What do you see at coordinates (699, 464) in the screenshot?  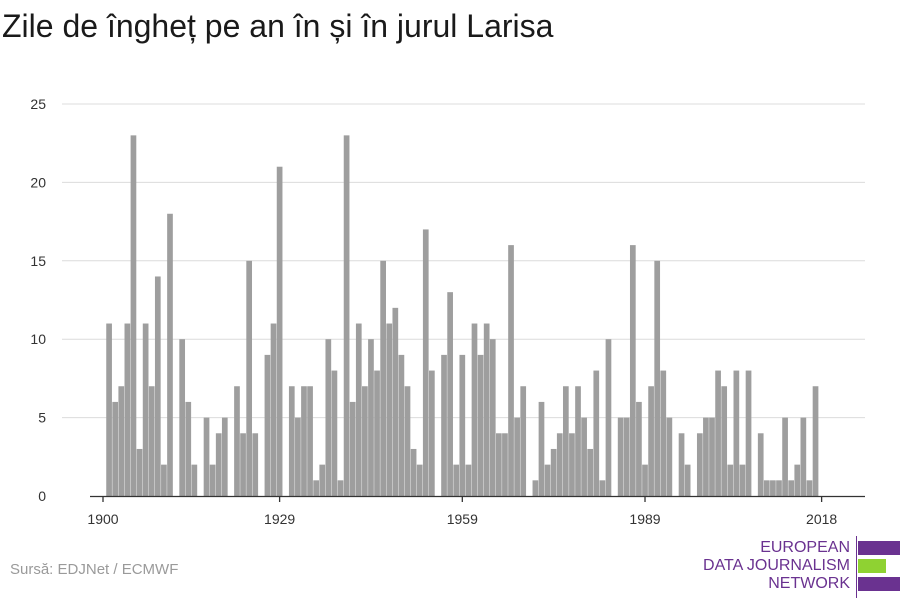 I see `bar-1998` at bounding box center [699, 464].